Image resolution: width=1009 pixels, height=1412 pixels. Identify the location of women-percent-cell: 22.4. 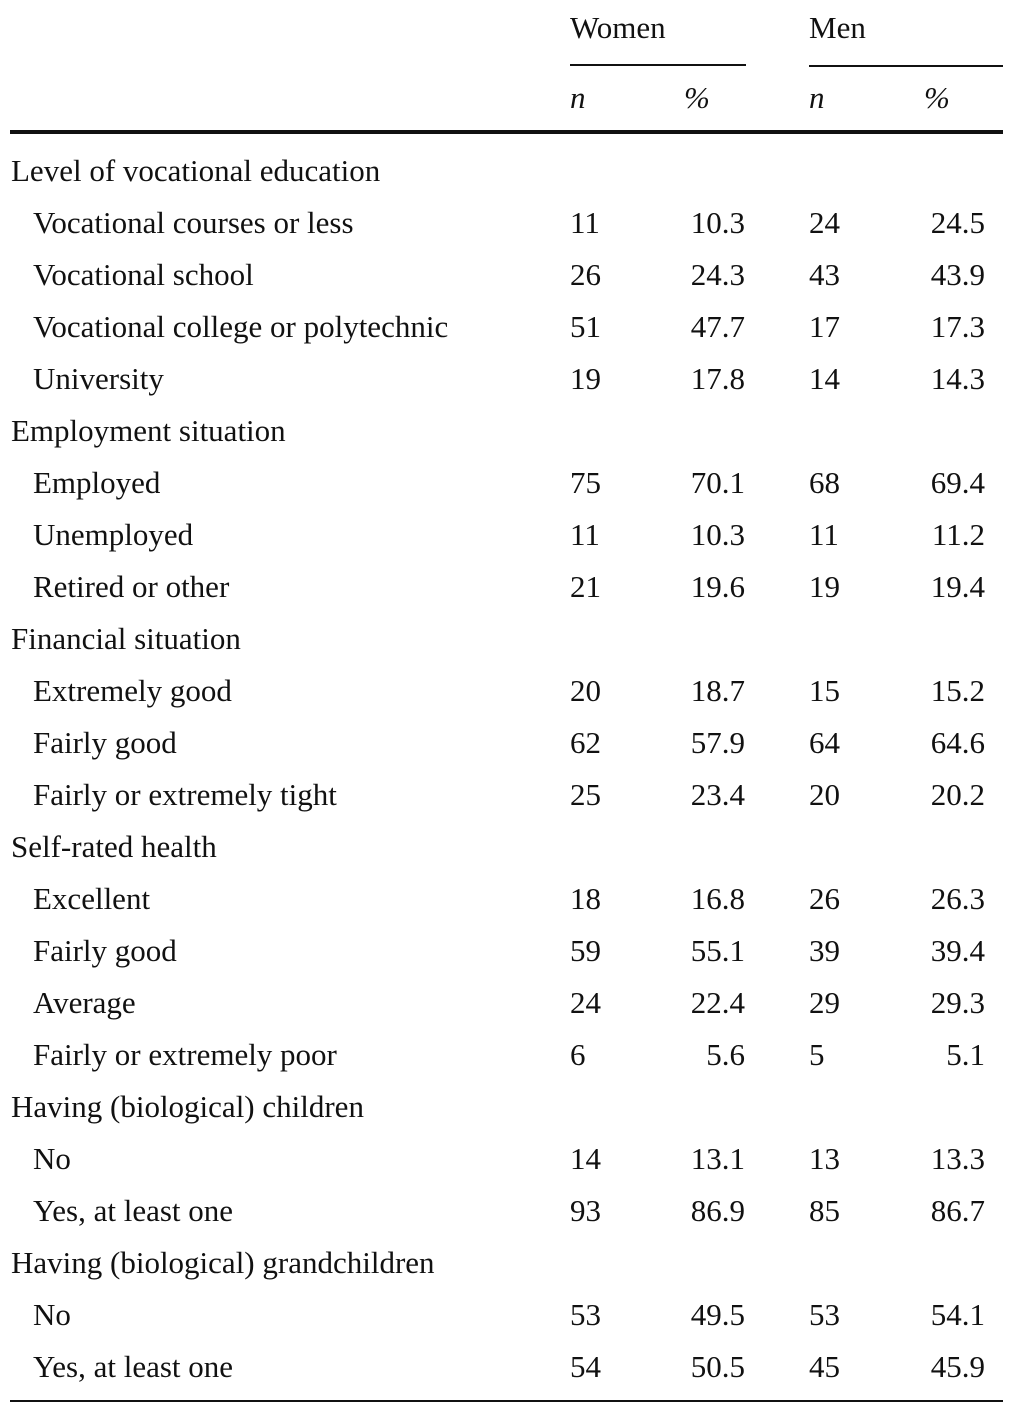
(717, 1002).